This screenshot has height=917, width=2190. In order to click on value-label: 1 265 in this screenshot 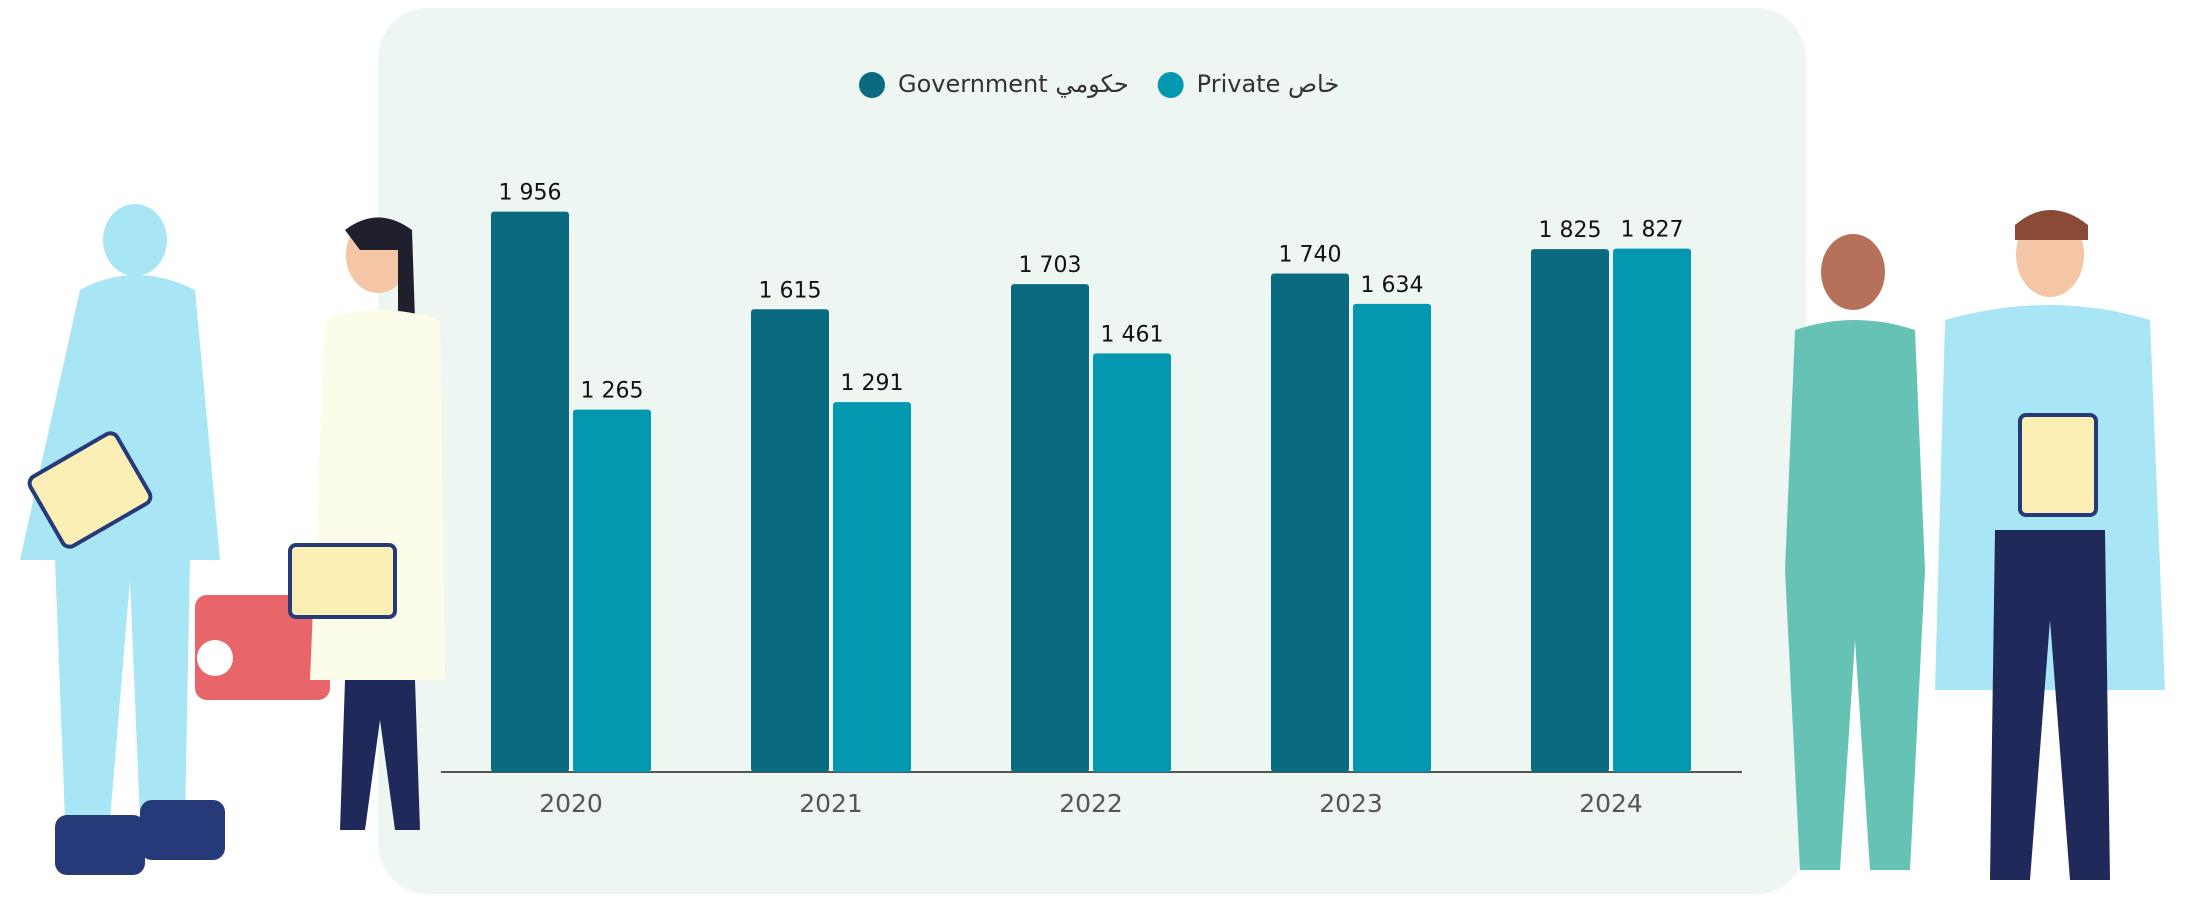, I will do `click(612, 391)`.